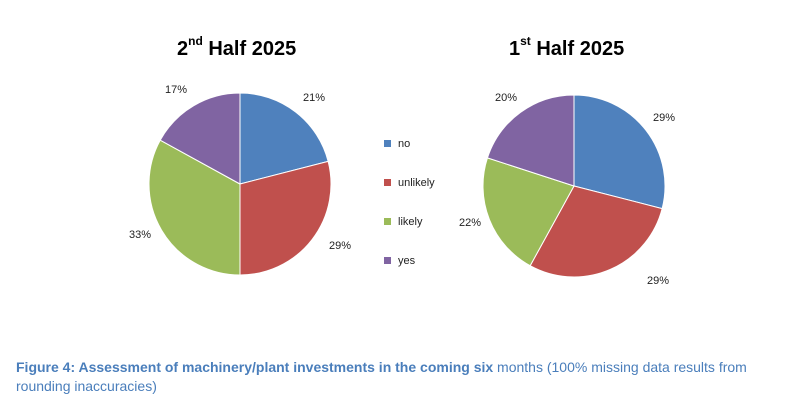  I want to click on data-label-likely: 22%, so click(470, 223).